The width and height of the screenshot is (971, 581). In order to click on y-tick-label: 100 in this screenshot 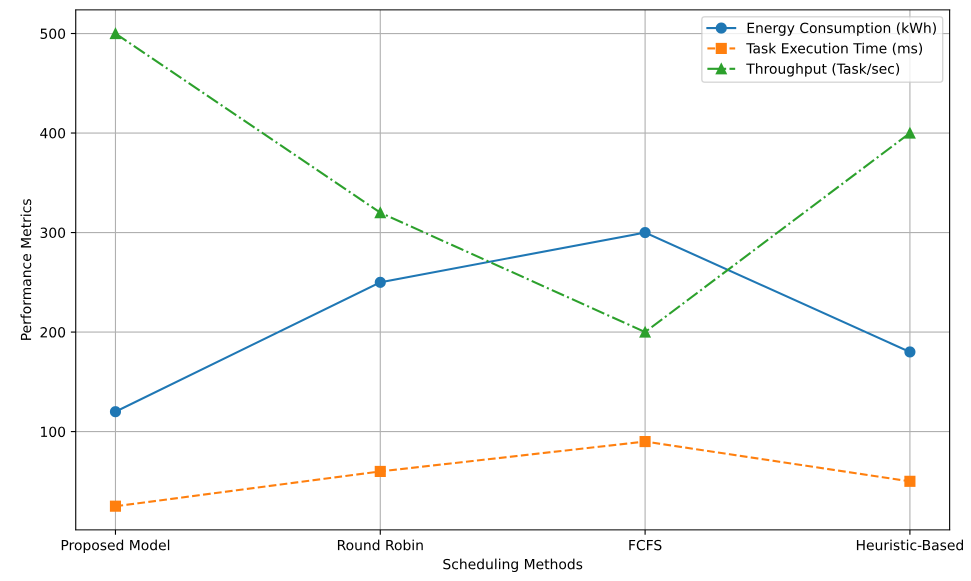, I will do `click(53, 432)`.